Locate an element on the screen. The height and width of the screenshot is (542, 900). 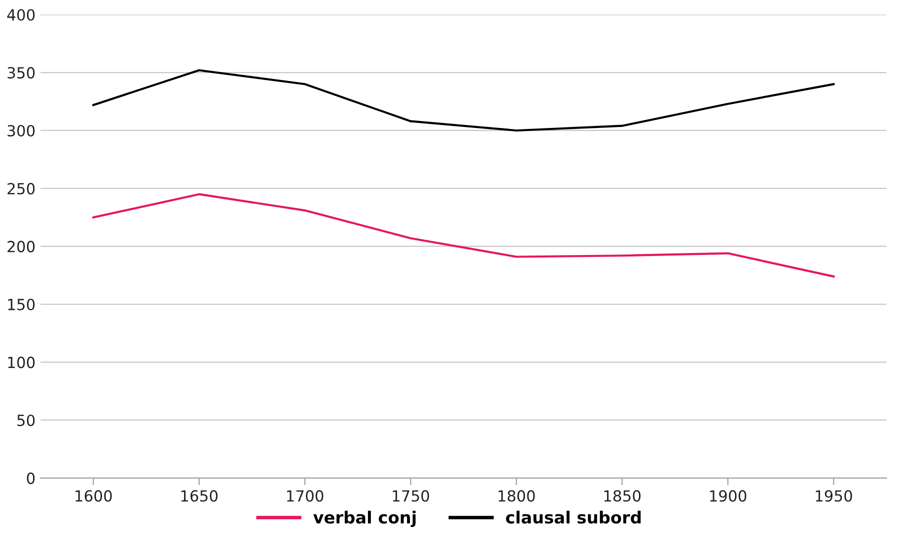
x-tick-label: 1950 is located at coordinates (834, 496).